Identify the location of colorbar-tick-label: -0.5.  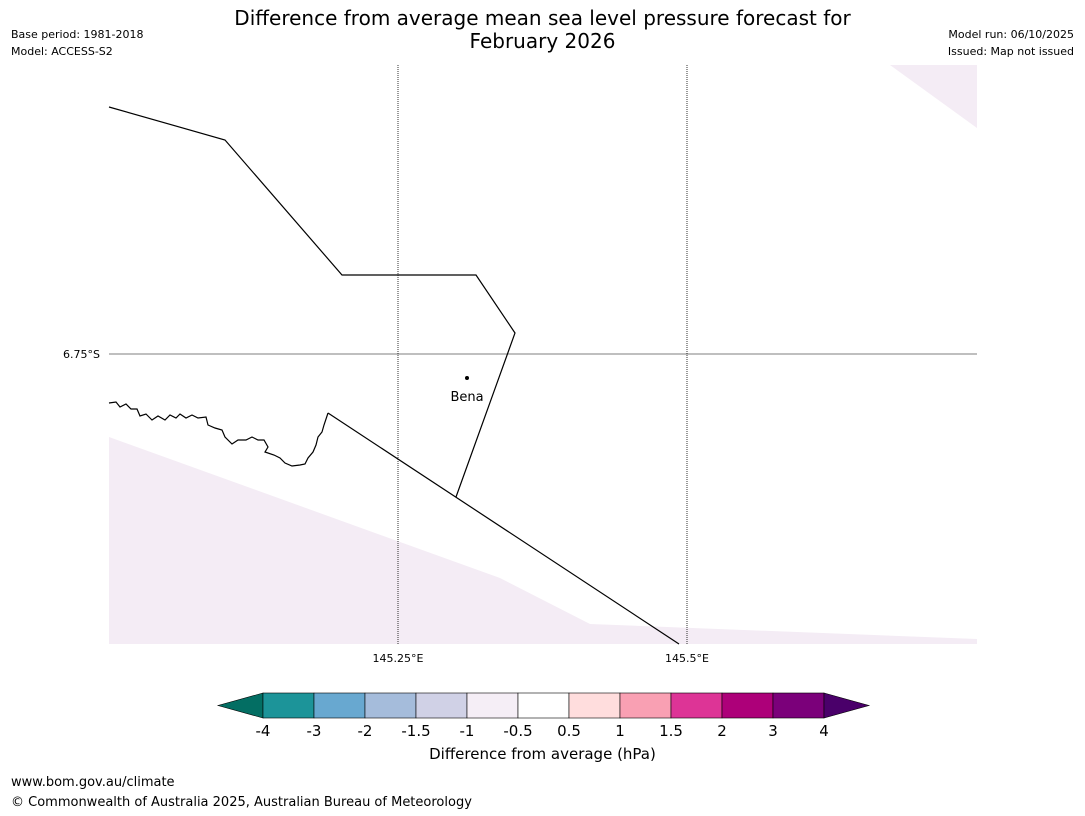
(517, 731).